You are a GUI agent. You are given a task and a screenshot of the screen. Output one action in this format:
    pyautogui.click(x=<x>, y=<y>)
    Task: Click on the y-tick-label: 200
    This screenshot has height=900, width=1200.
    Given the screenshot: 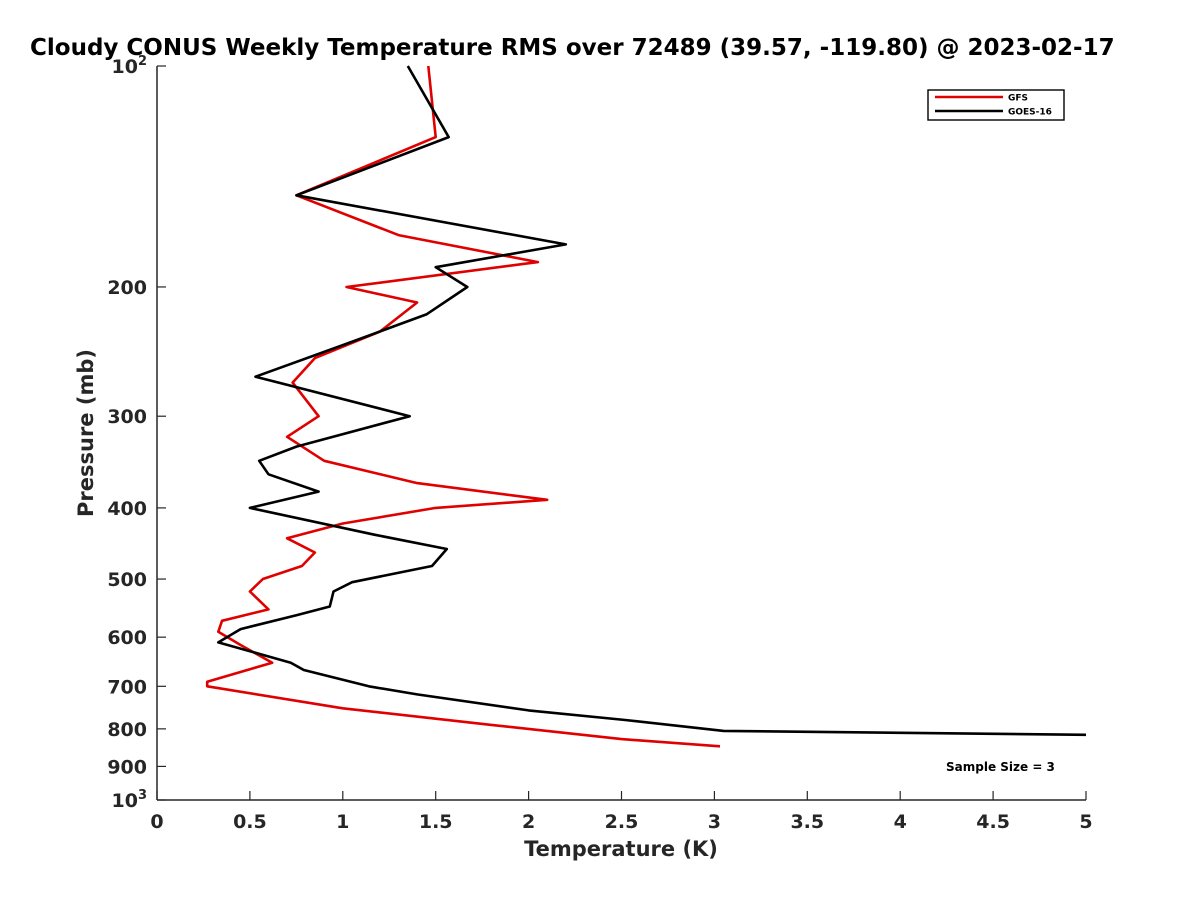 What is the action you would take?
    pyautogui.click(x=127, y=288)
    